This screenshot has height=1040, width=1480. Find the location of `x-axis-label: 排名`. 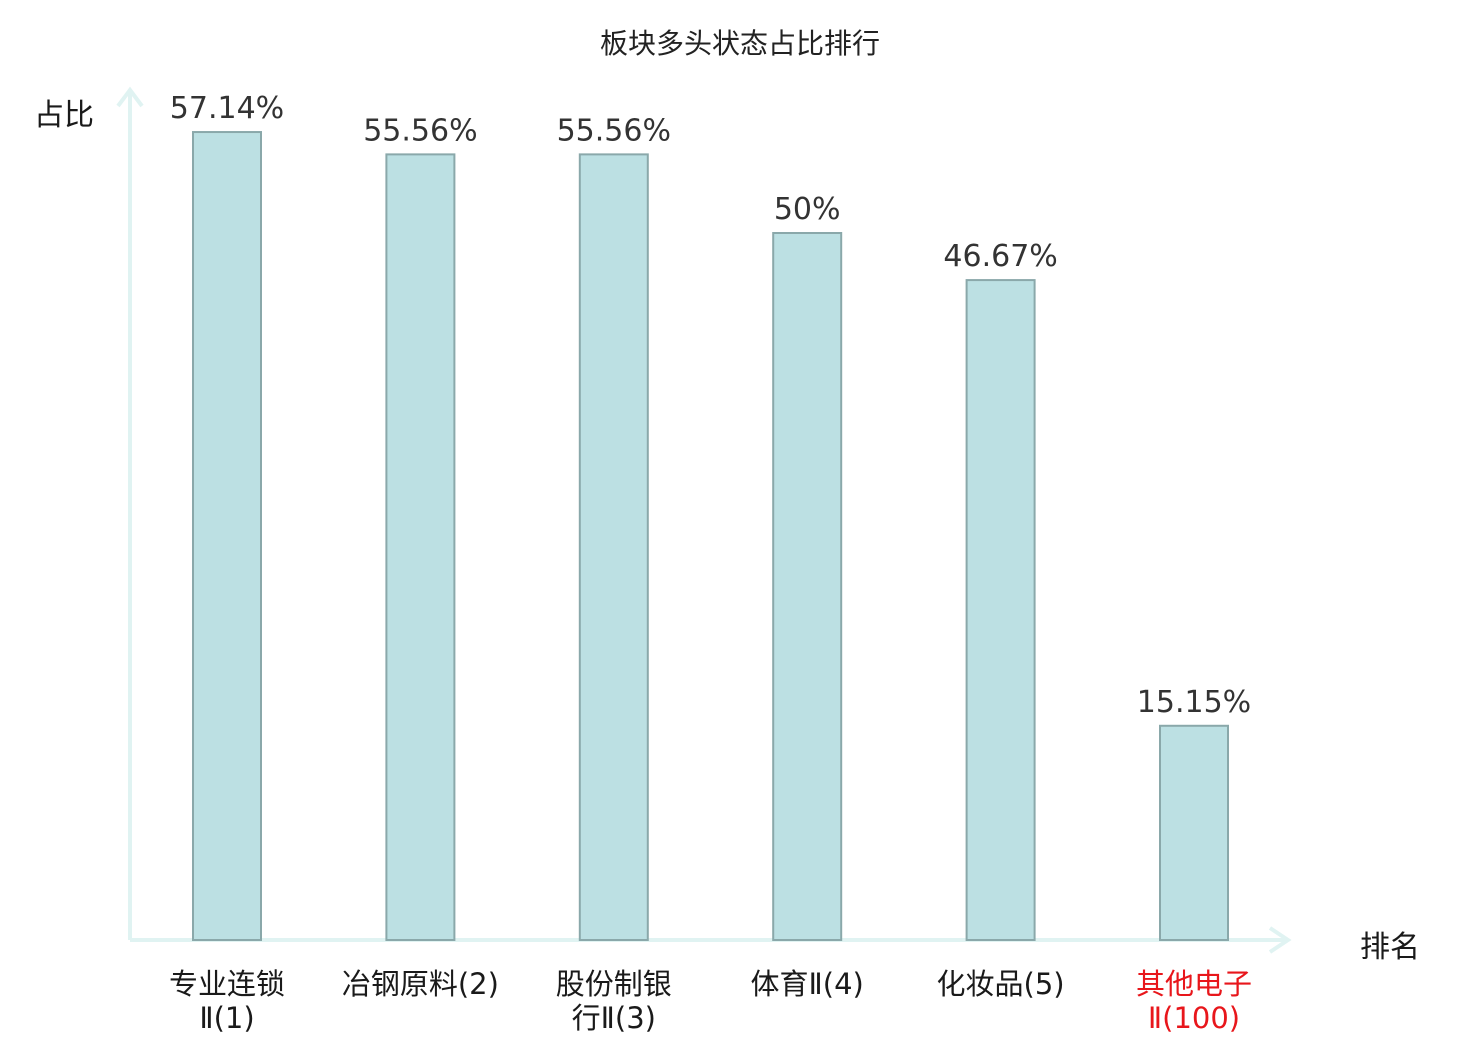

x-axis-label: 排名 is located at coordinates (1390, 947).